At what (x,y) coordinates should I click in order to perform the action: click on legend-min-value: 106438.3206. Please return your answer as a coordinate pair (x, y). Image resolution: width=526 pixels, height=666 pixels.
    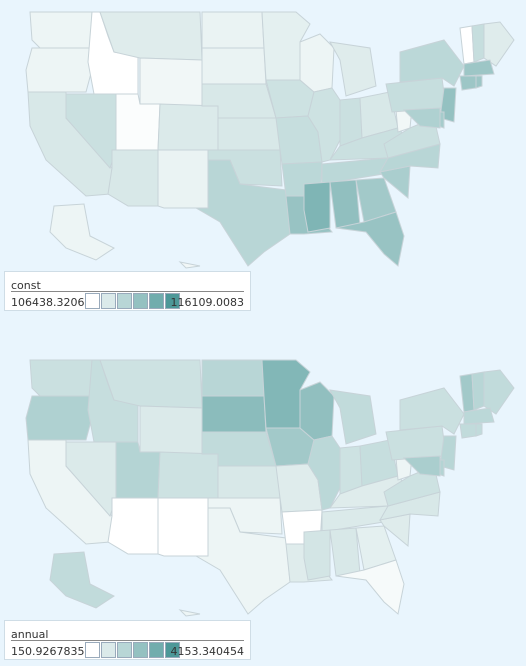
    Looking at the image, I should click on (48, 302).